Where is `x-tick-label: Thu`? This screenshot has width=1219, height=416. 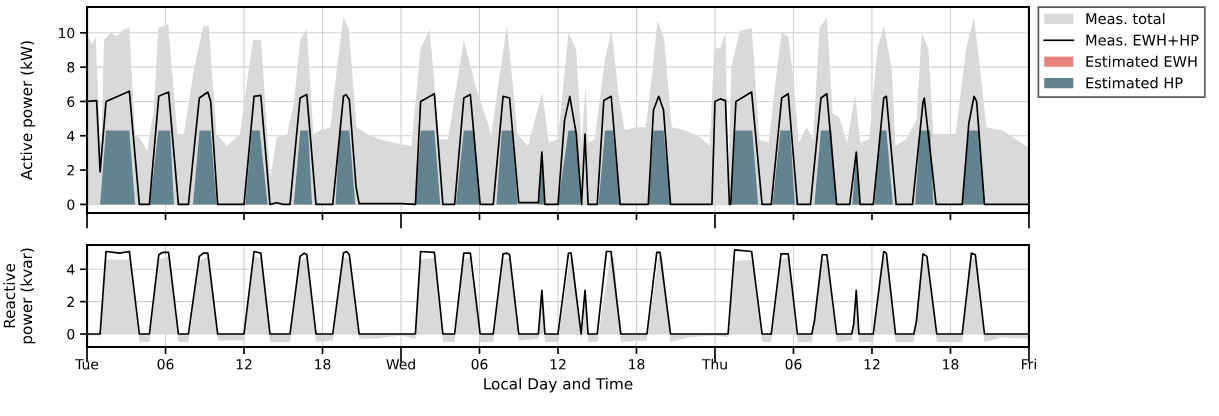
x-tick-label: Thu is located at coordinates (714, 364).